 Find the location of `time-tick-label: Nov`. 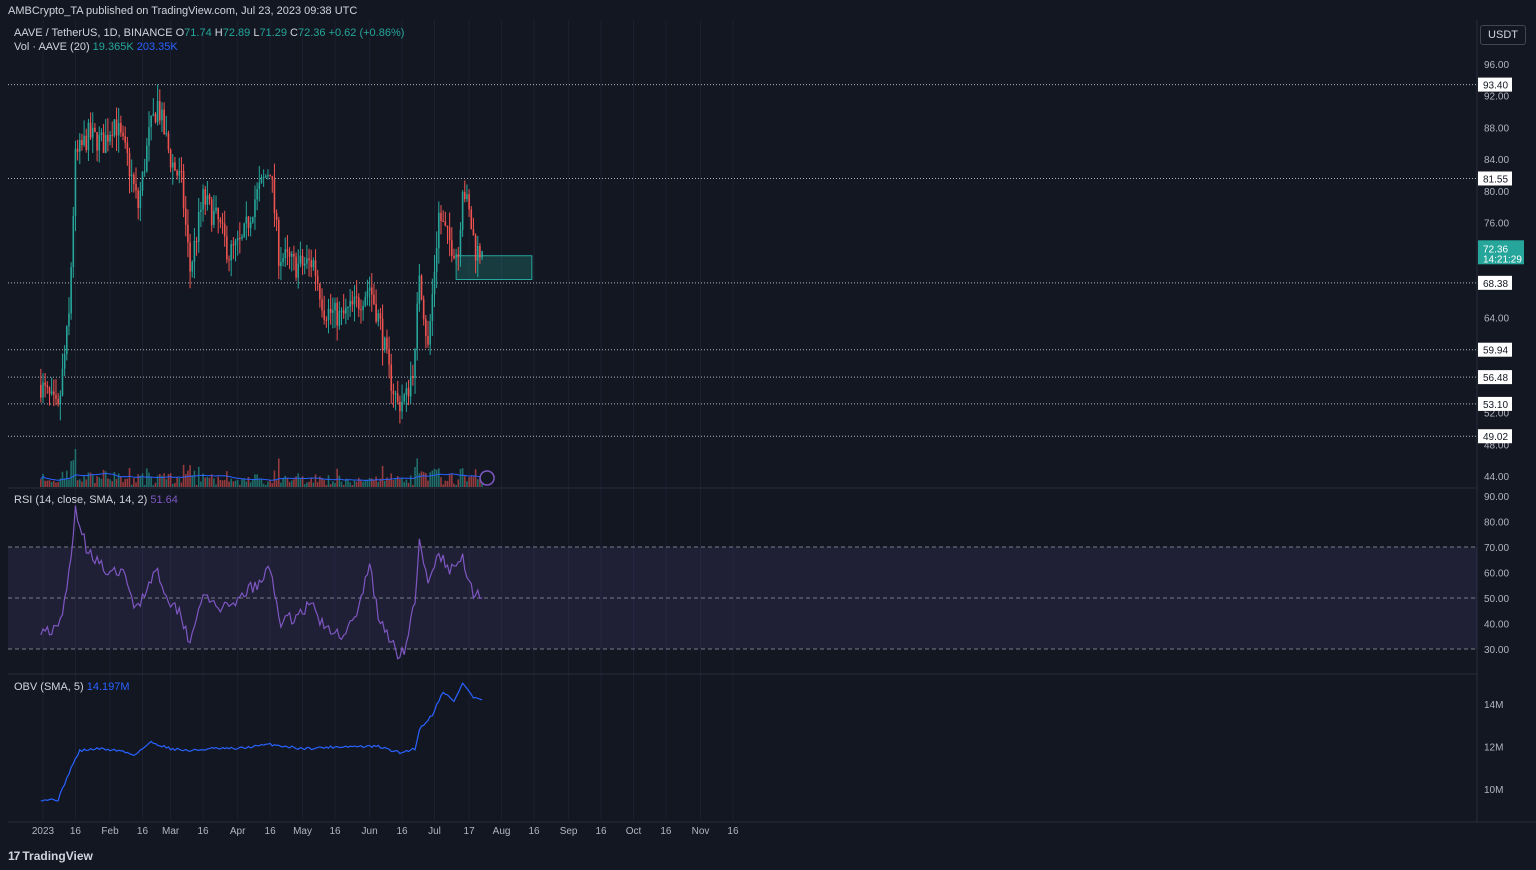

time-tick-label: Nov is located at coordinates (701, 831).